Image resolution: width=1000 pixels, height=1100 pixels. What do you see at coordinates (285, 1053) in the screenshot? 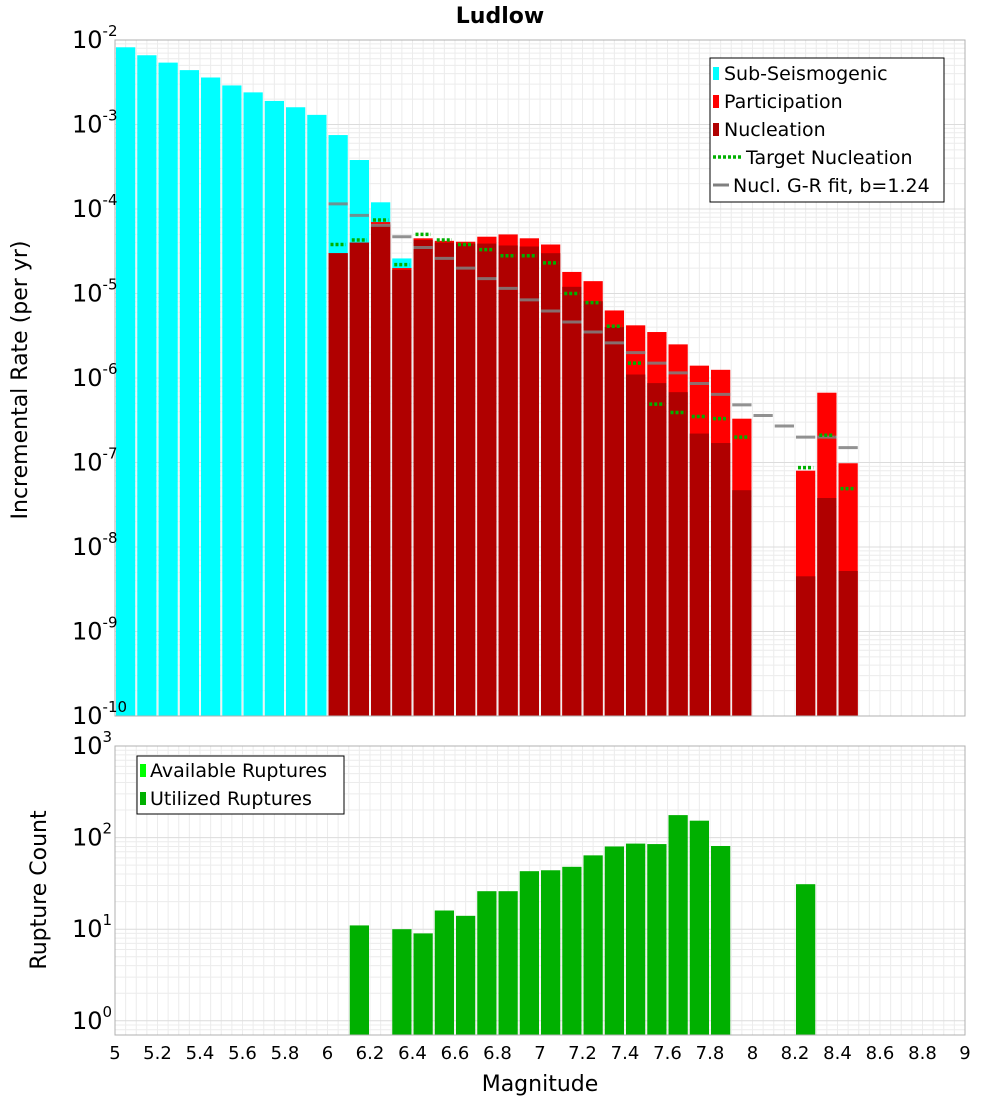
I see `x-tick-label: 5.8` at bounding box center [285, 1053].